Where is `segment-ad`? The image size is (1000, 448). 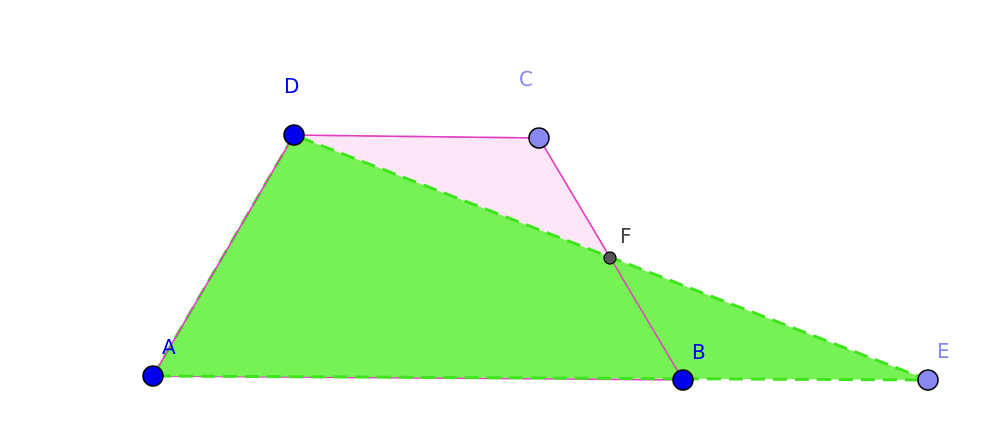 segment-ad is located at coordinates (223, 255).